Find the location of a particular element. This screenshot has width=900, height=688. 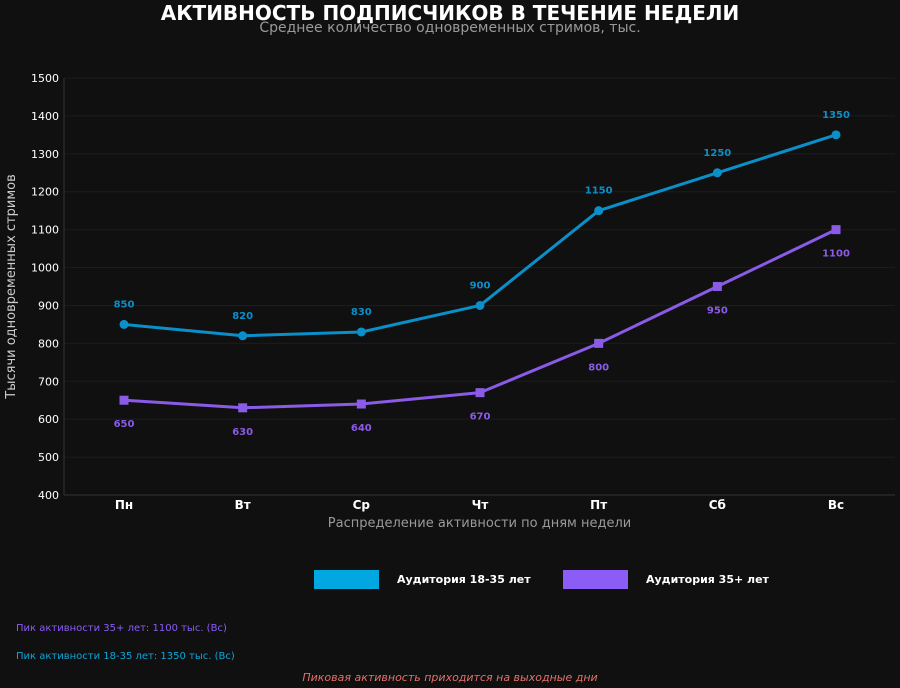

legend-label: Аудитория 35+ лет is located at coordinates (708, 579).